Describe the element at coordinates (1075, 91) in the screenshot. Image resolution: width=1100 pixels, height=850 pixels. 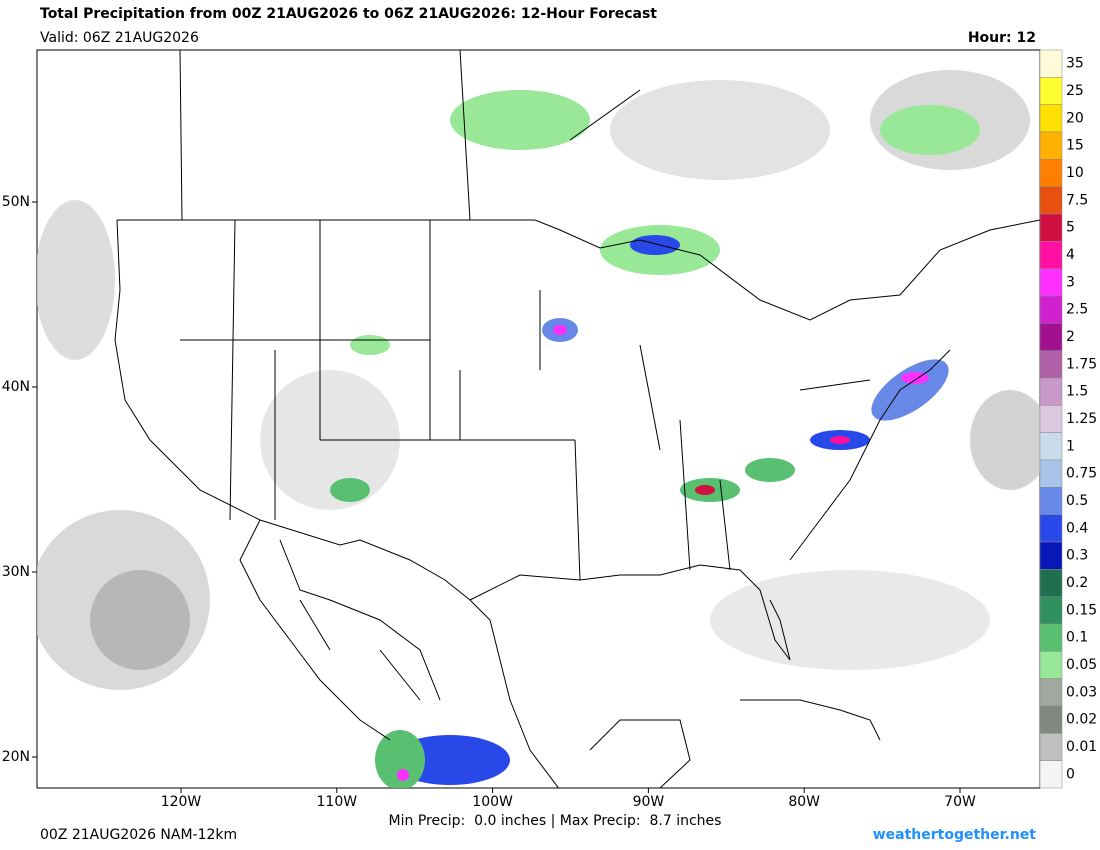
I see `colorbar-label: 25` at that location.